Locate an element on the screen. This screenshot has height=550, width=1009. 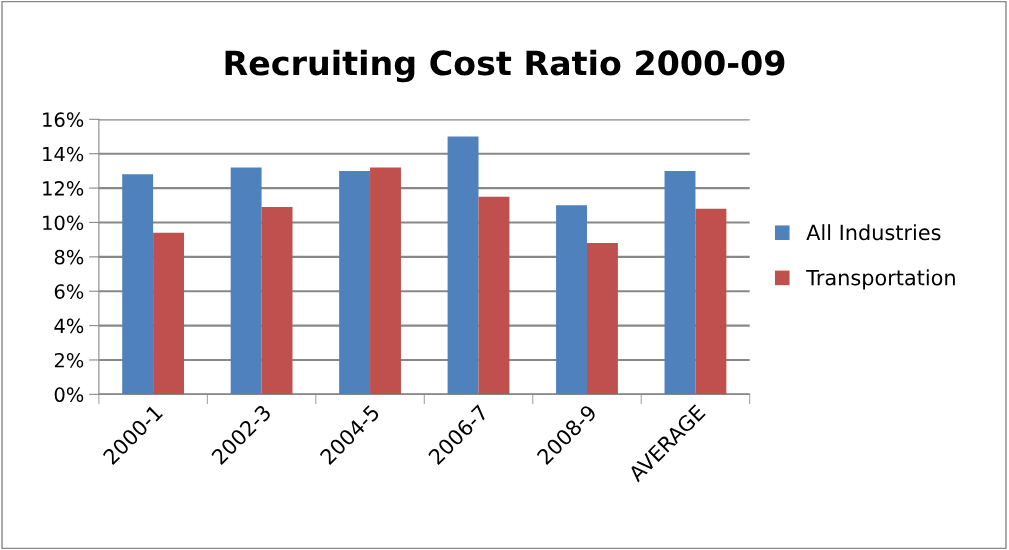
y-tick-label: 2% is located at coordinates (69, 360).